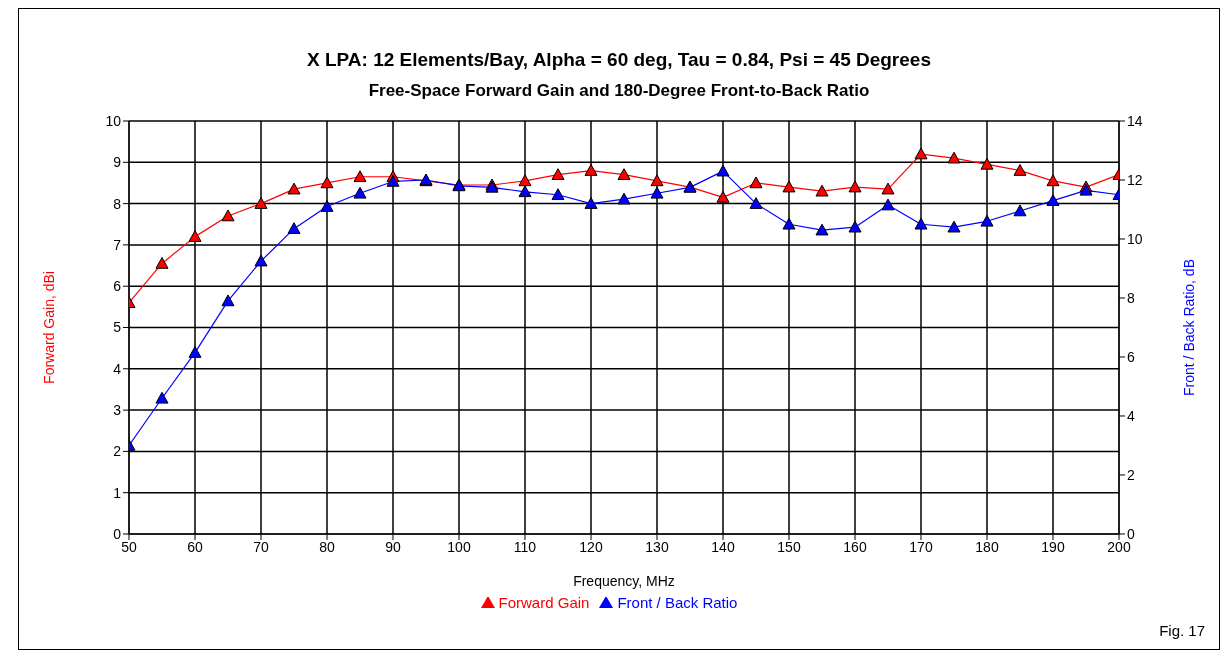  What do you see at coordinates (117, 203) in the screenshot?
I see `y-tick-label: 8` at bounding box center [117, 203].